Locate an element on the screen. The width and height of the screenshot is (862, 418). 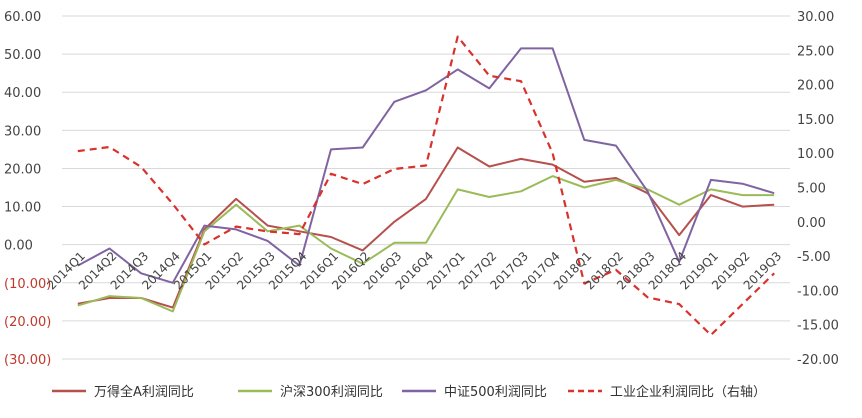
legend-label-1: 沪深300利润同比 is located at coordinates (331, 392).